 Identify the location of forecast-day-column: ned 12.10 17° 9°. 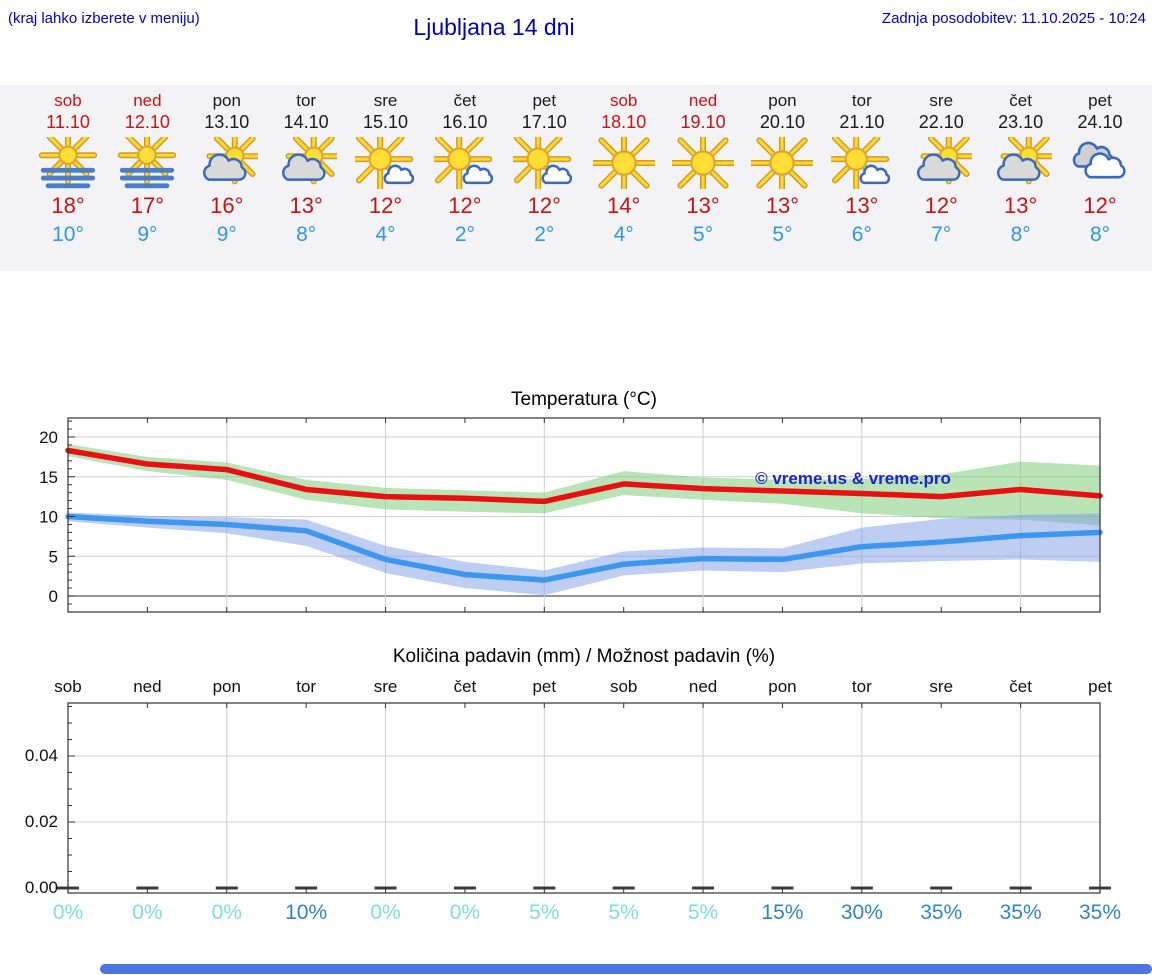
(147, 166).